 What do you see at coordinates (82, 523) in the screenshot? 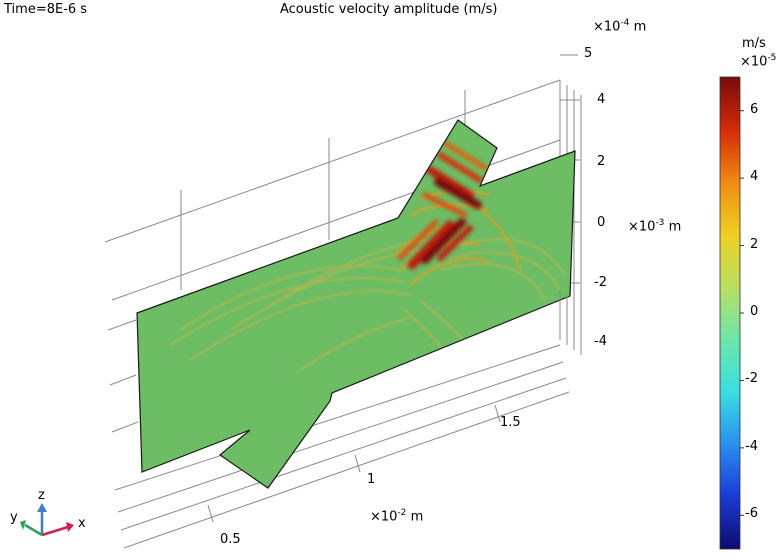
I see `triad-x-label: x` at bounding box center [82, 523].